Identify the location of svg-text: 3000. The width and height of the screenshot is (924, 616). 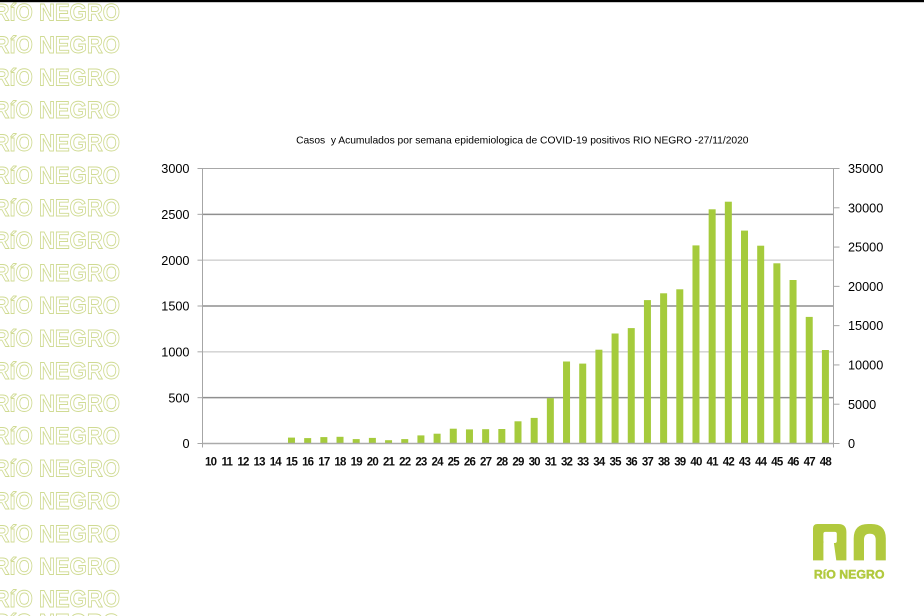
(175, 169).